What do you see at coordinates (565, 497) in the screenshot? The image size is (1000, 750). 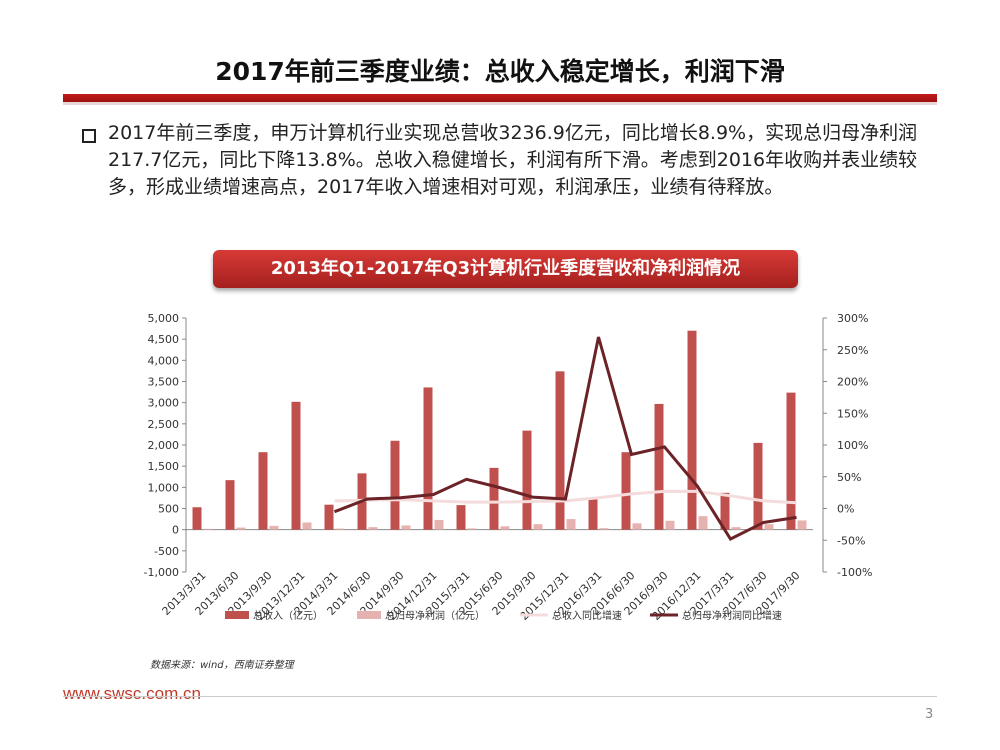 I see `line-revenue-growth` at bounding box center [565, 497].